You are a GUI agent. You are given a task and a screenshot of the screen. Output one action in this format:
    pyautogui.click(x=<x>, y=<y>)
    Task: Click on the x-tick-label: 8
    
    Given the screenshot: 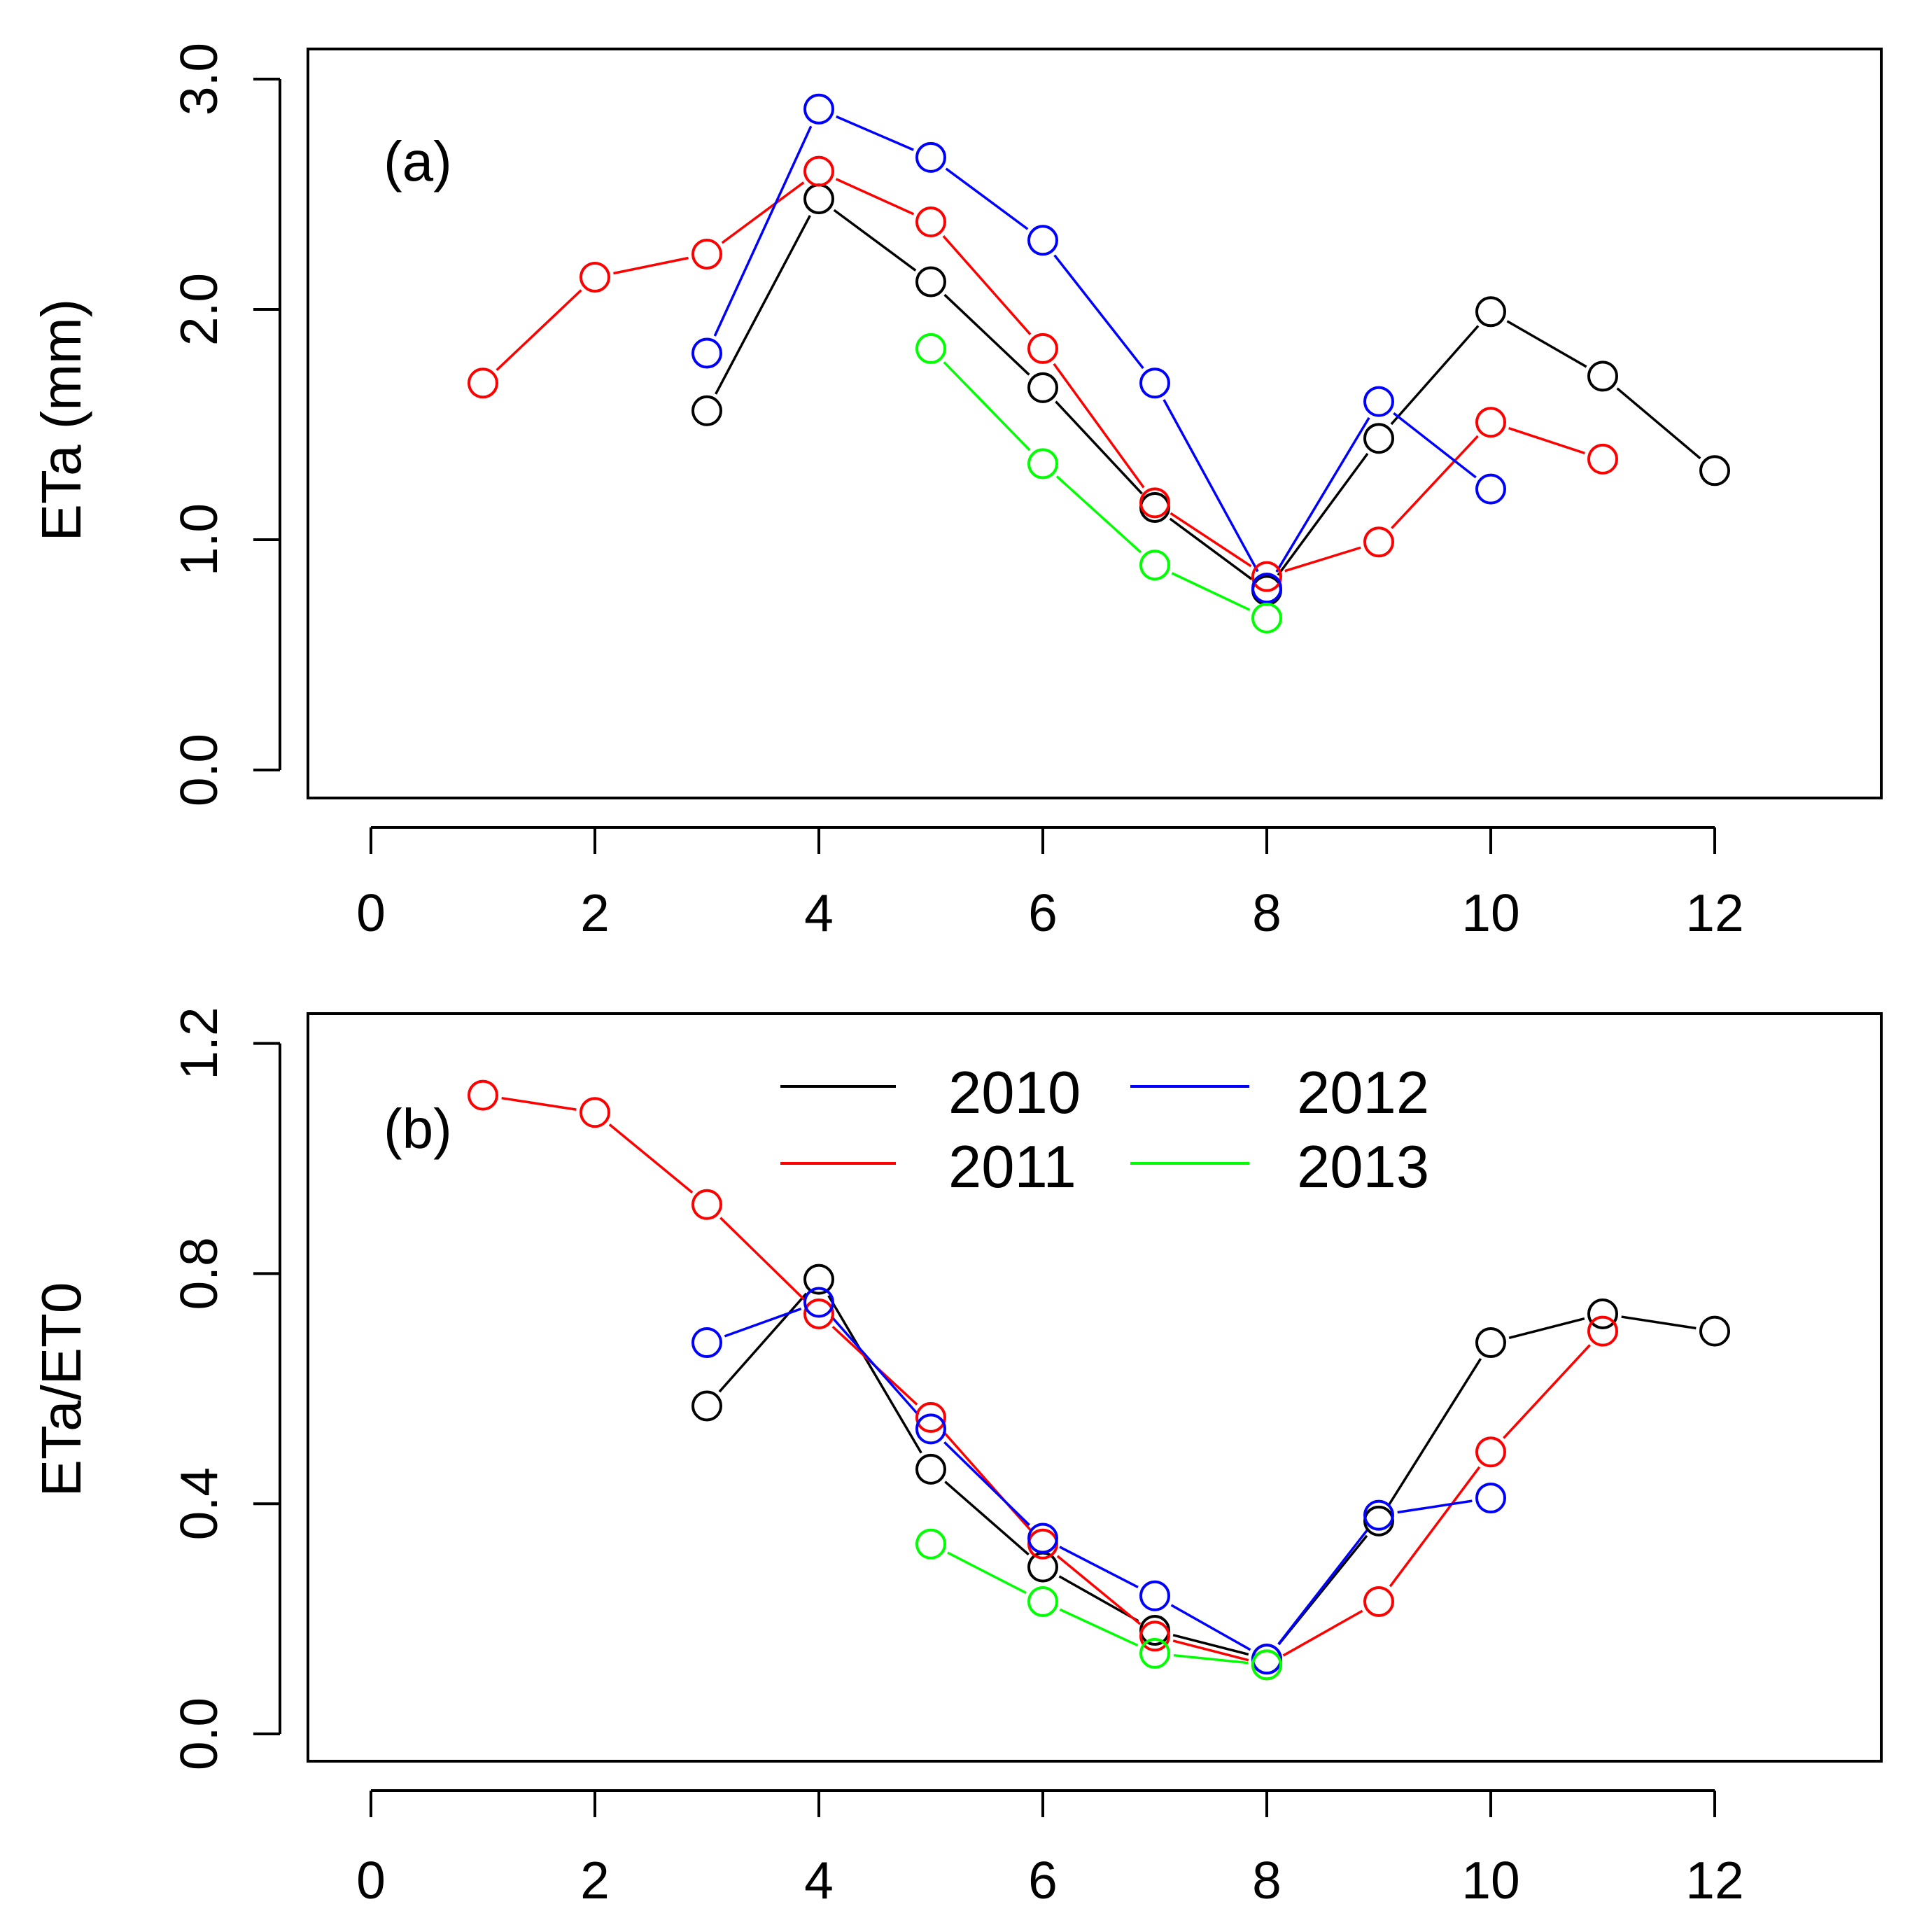 What is the action you would take?
    pyautogui.click(x=1266, y=1880)
    